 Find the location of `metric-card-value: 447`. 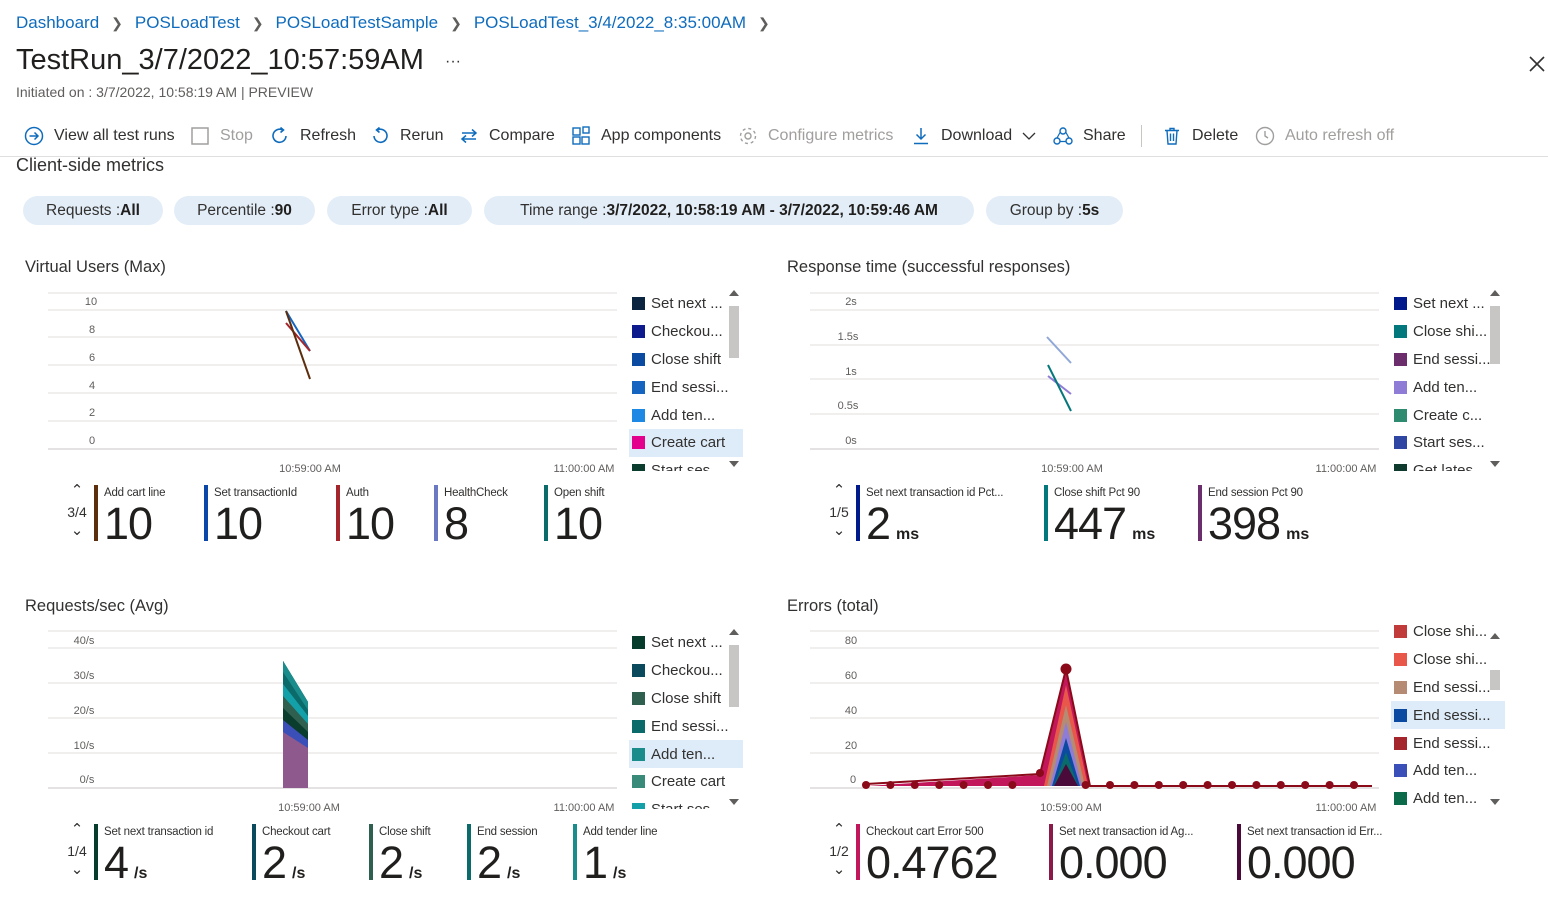

metric-card-value: 447 is located at coordinates (1090, 523).